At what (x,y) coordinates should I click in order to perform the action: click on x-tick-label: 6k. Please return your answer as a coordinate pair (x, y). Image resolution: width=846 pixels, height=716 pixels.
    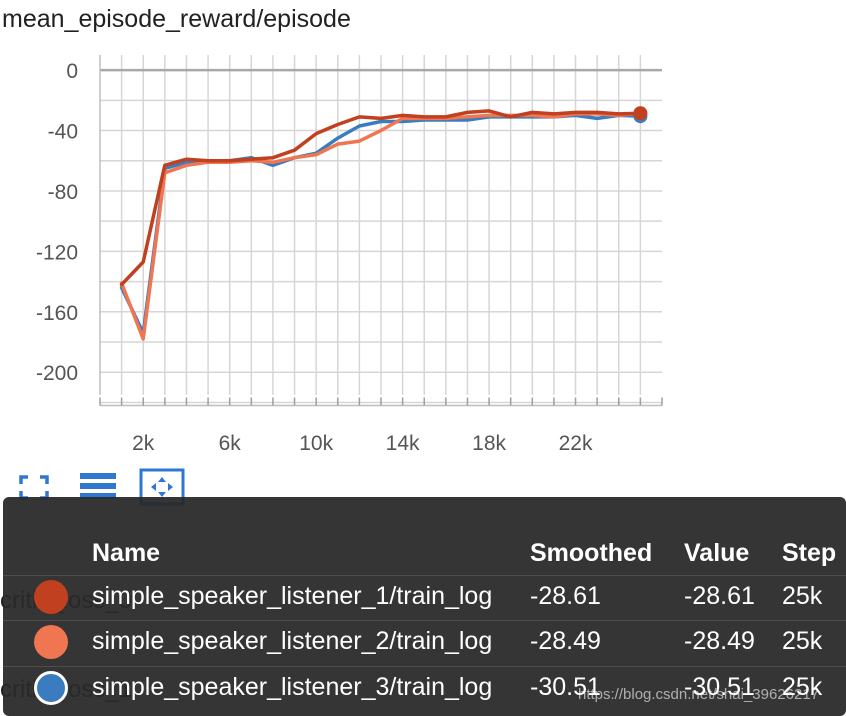
    Looking at the image, I should click on (230, 443).